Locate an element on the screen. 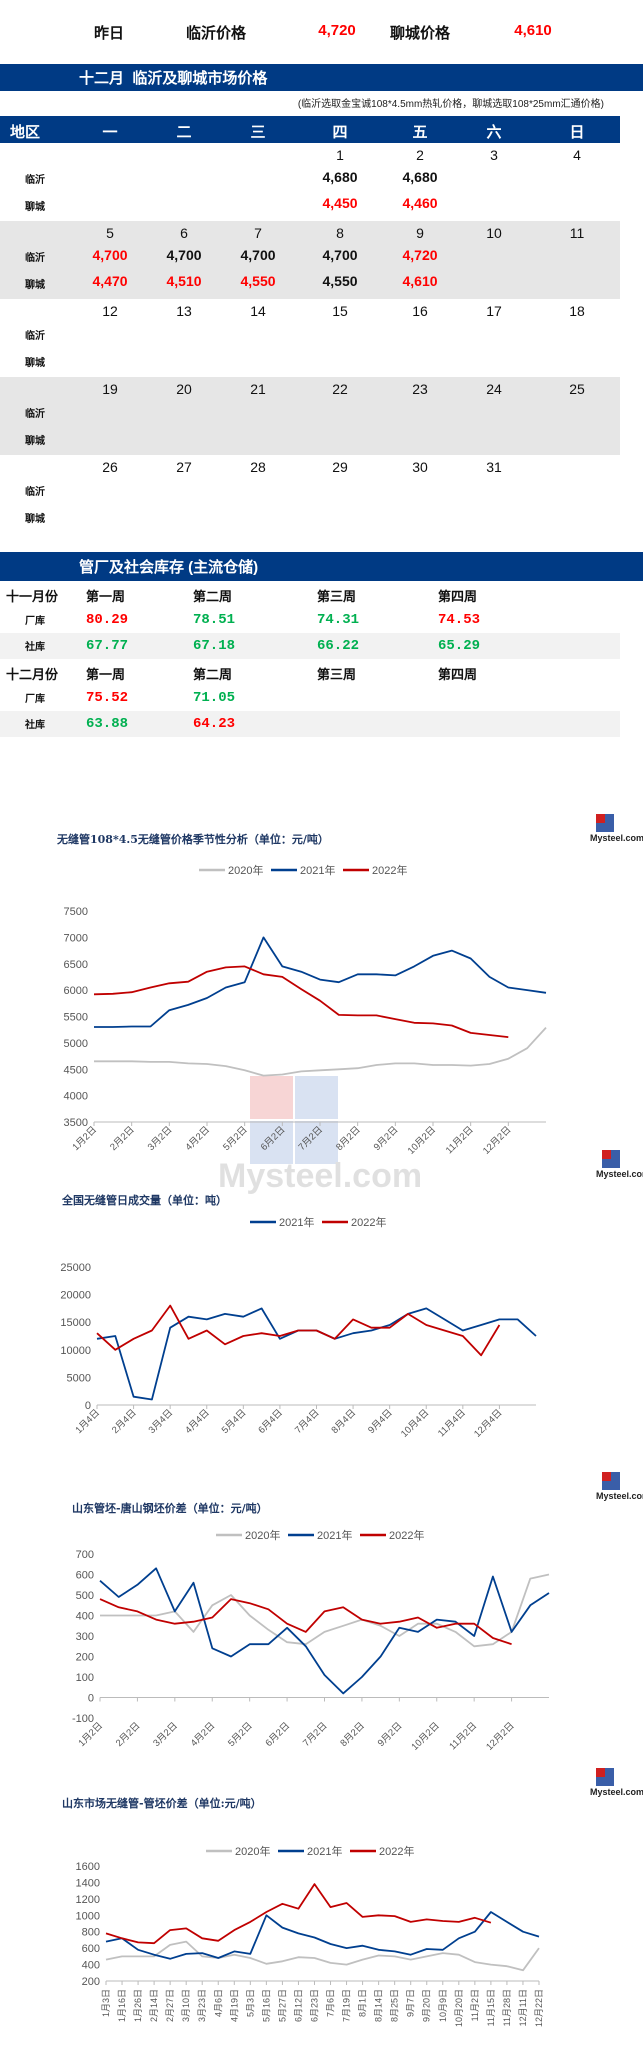  stock-value: 67.18 is located at coordinates (214, 646).